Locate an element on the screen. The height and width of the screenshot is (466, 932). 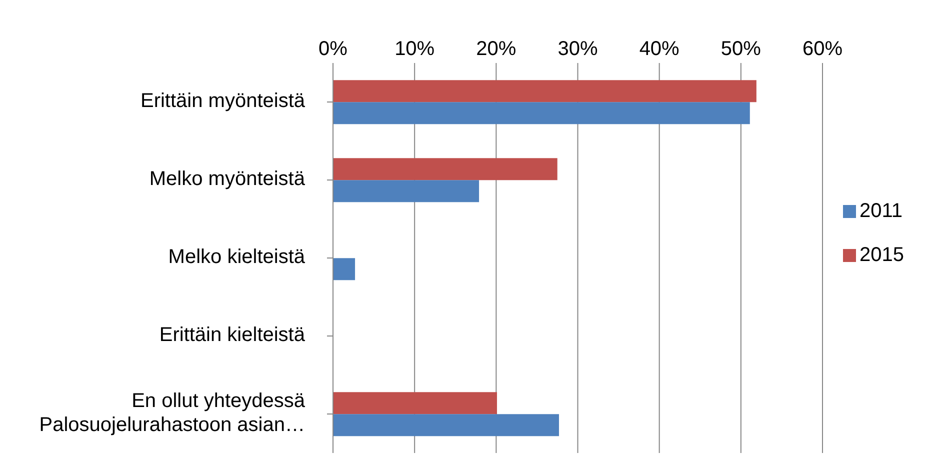
y-tick-label: Erittäin kielteistä is located at coordinates (232, 335).